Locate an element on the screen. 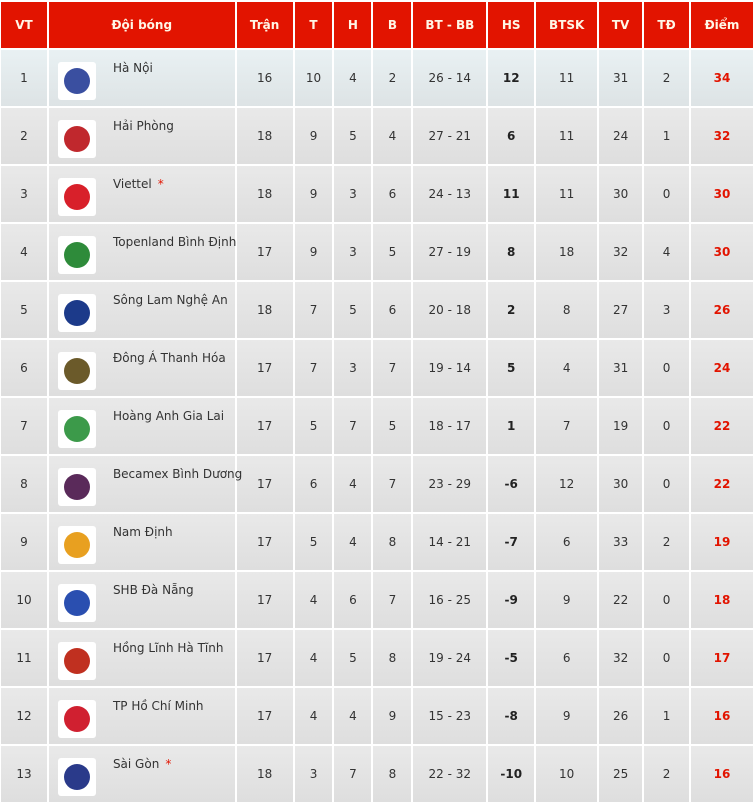 The width and height of the screenshot is (755, 804). team-cell: SHB Đà Nẵng is located at coordinates (141, 600).